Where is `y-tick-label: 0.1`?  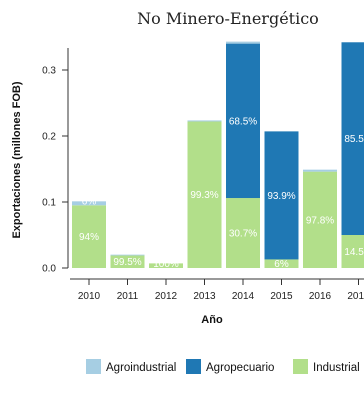
y-tick-label: 0.1 is located at coordinates (49, 203).